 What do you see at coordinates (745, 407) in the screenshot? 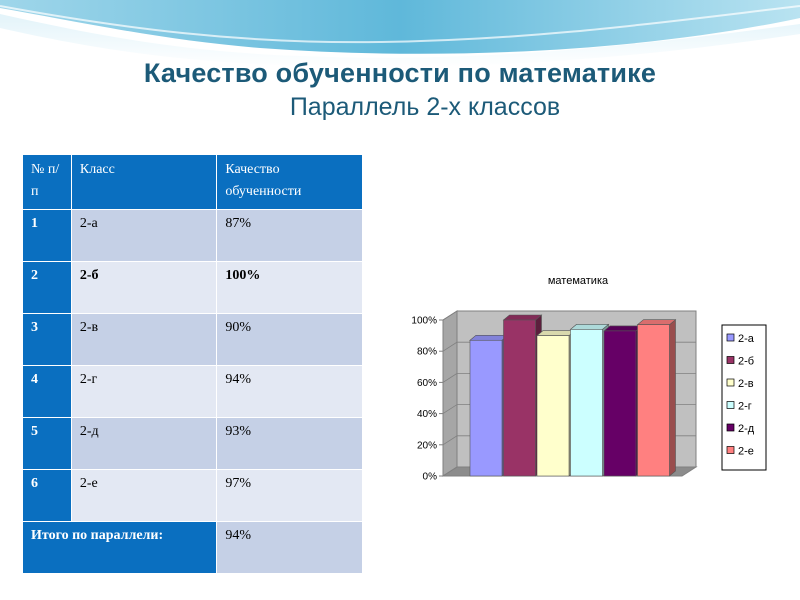
I see `legend-label: 2-г` at bounding box center [745, 407].